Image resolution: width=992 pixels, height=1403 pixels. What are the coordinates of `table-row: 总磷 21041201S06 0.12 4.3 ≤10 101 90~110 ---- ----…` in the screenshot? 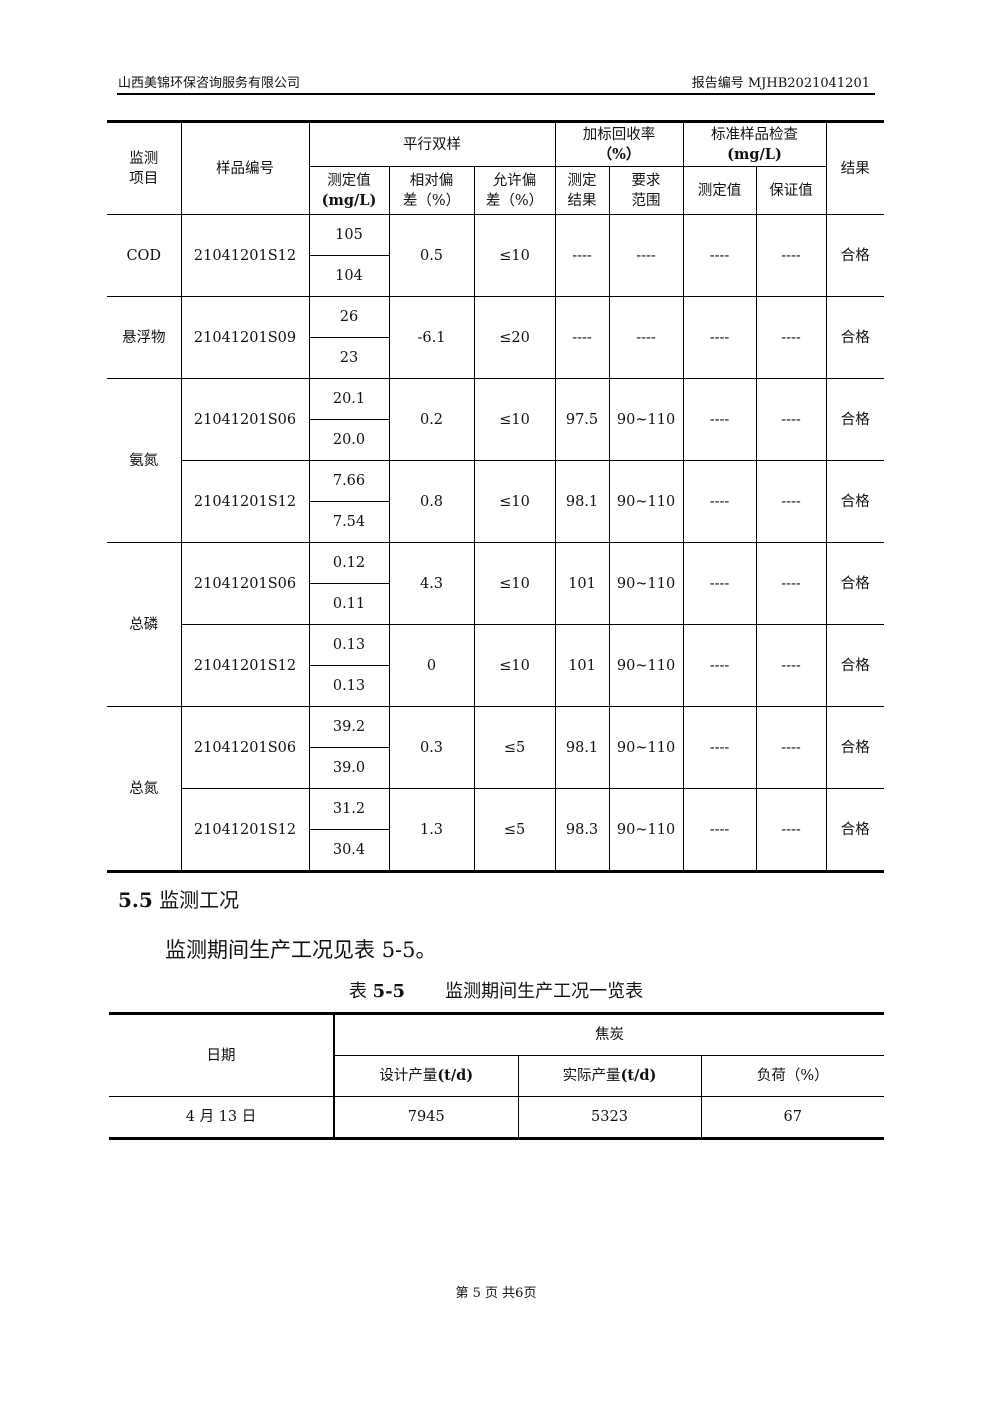 It's located at (496, 624).